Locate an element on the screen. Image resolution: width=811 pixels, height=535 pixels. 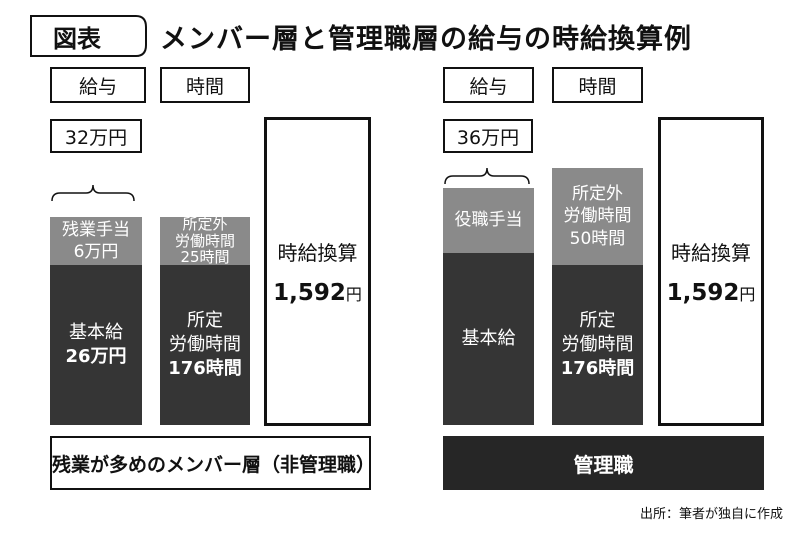
left-overtime-hours-line2: 労働時間 is located at coordinates (204, 240).